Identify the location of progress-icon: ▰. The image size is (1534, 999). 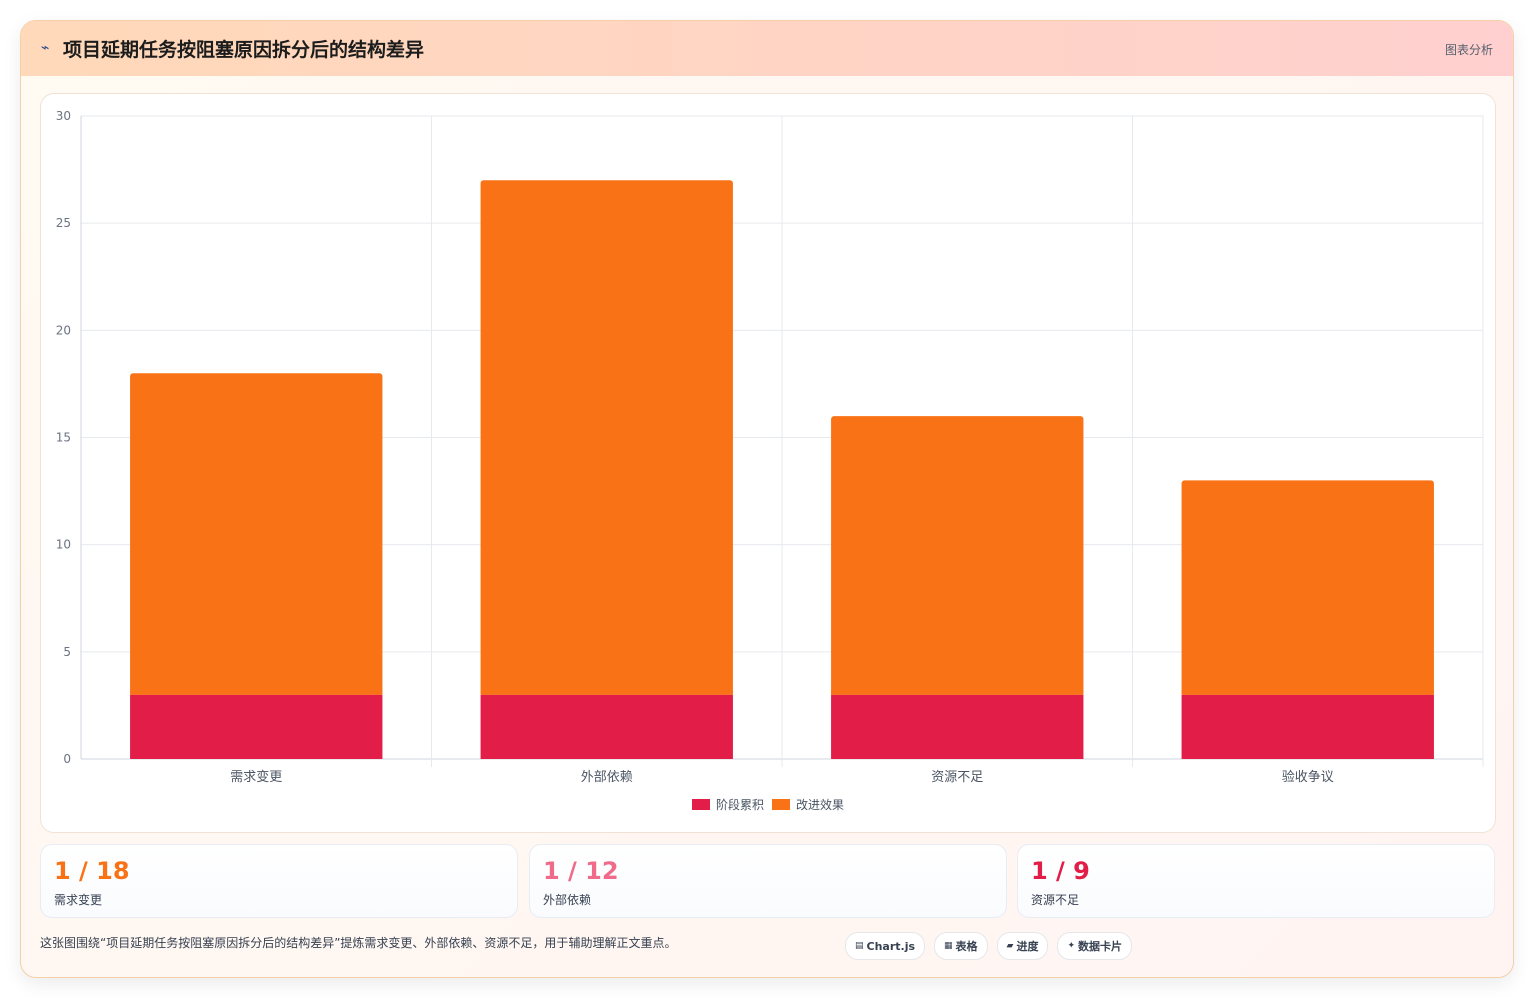
(1010, 946).